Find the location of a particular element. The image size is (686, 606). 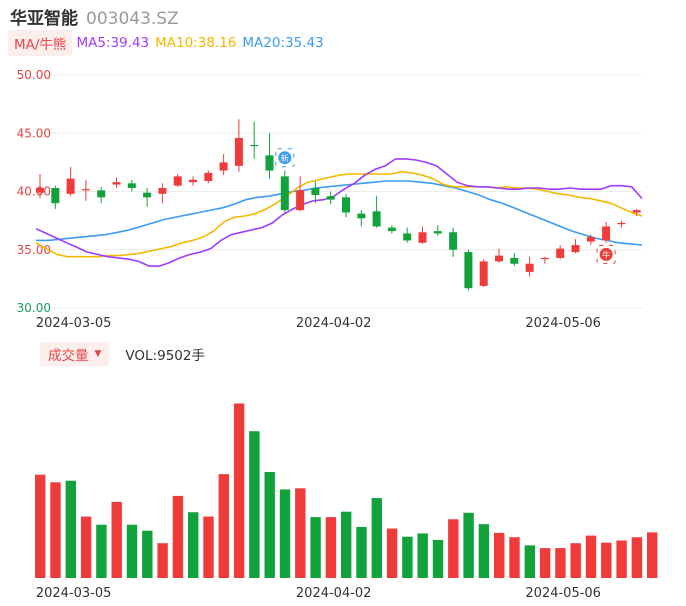

price-date-label: 2024-04-02 is located at coordinates (334, 323).